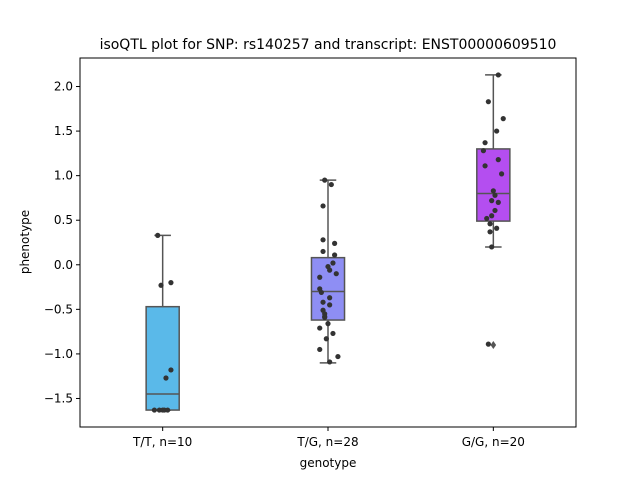  I want to click on y-tick-label: 1.0, so click(63, 176).